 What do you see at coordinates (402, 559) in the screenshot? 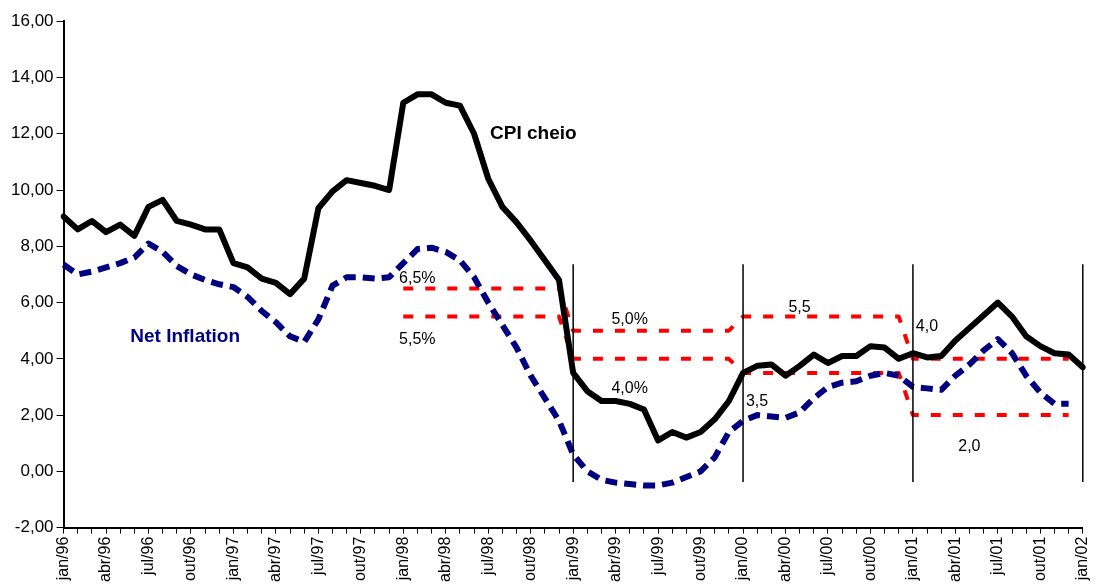
I see `x-tick-label: jan/98` at bounding box center [402, 559].